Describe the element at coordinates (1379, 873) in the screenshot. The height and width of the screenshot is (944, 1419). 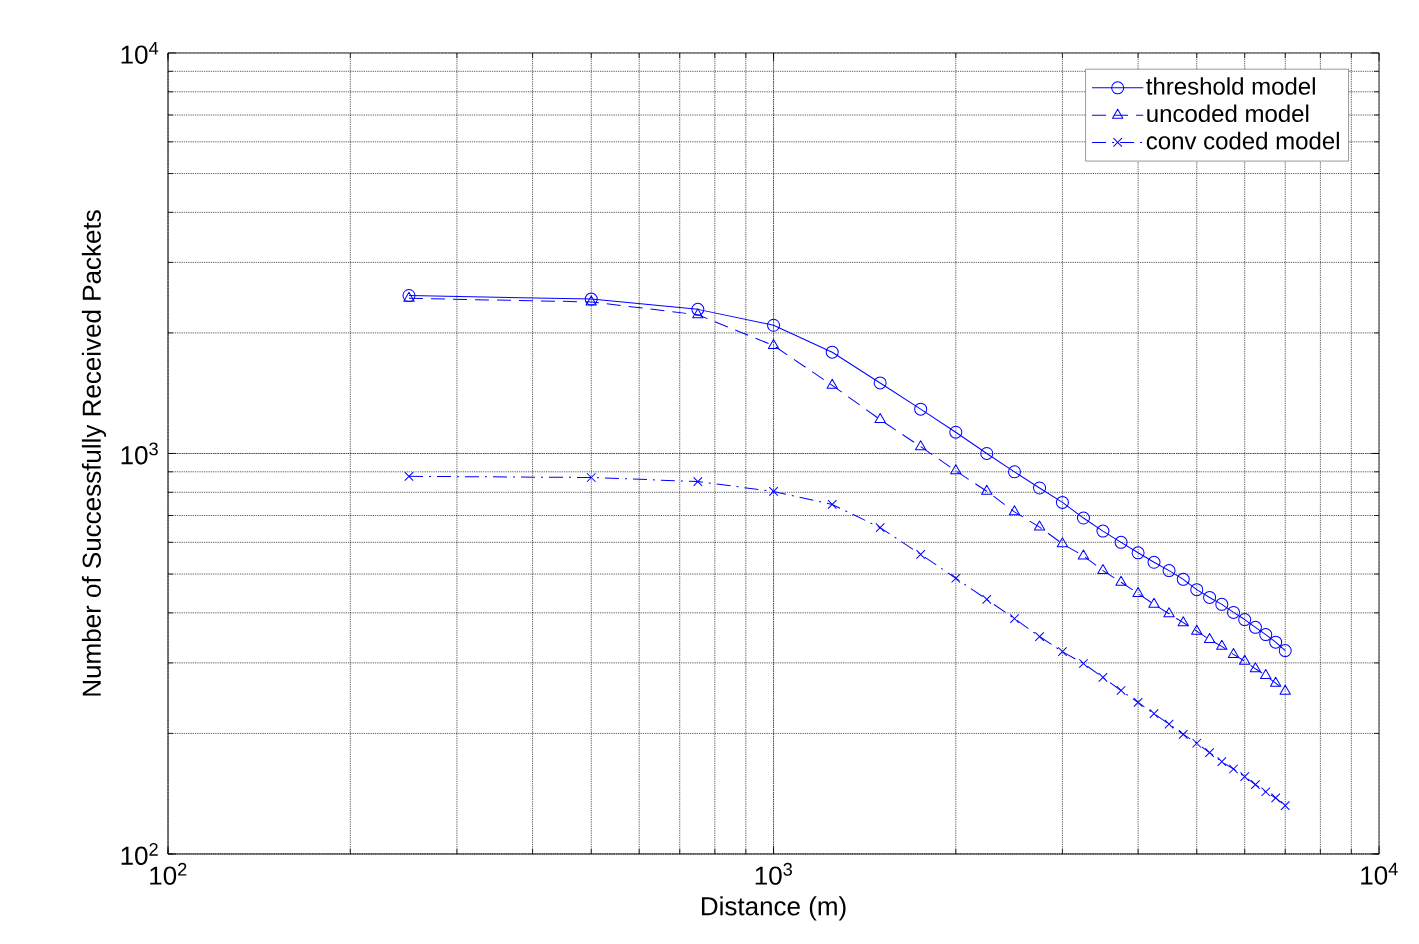
I see `x-tick-label: 10$^{4}$` at that location.